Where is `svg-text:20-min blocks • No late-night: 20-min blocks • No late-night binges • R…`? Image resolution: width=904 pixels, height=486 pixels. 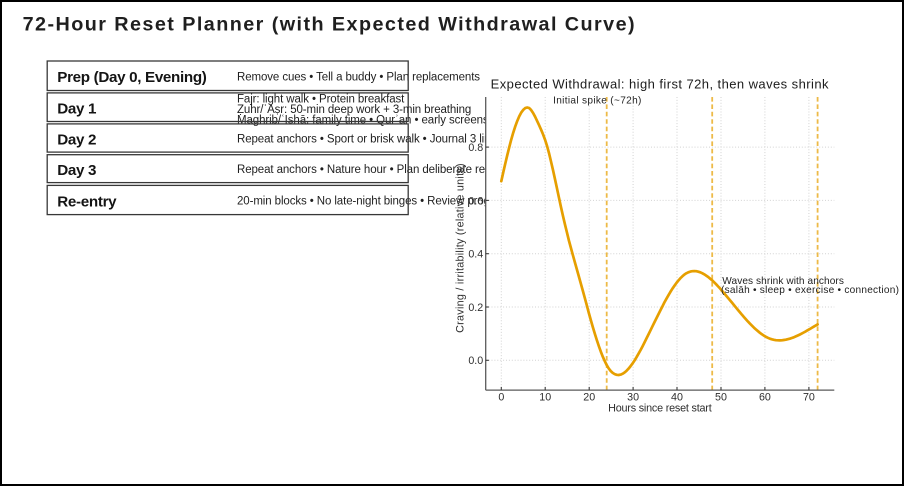
svg-text:20-min blocks • No late-night: 20-min blocks • No late-night binges • R… is located at coordinates (374, 202).